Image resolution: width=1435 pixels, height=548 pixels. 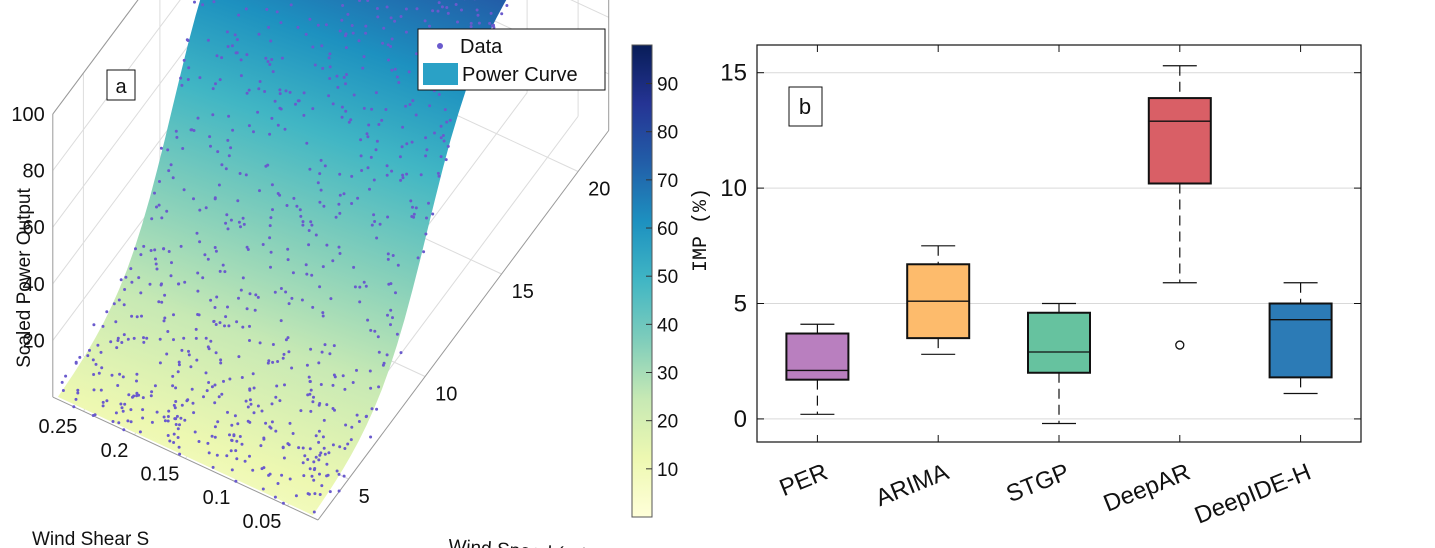 I want to click on colorbar-tick-label: 10, so click(x=667, y=470).